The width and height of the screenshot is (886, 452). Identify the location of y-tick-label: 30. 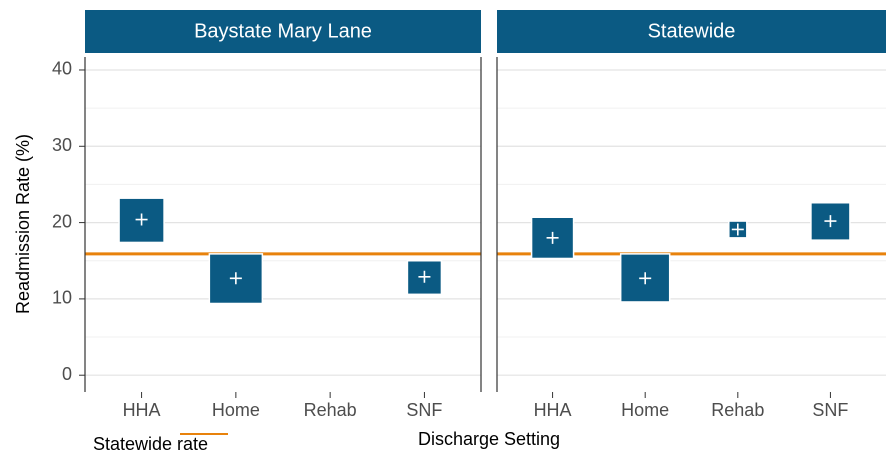
(62, 145).